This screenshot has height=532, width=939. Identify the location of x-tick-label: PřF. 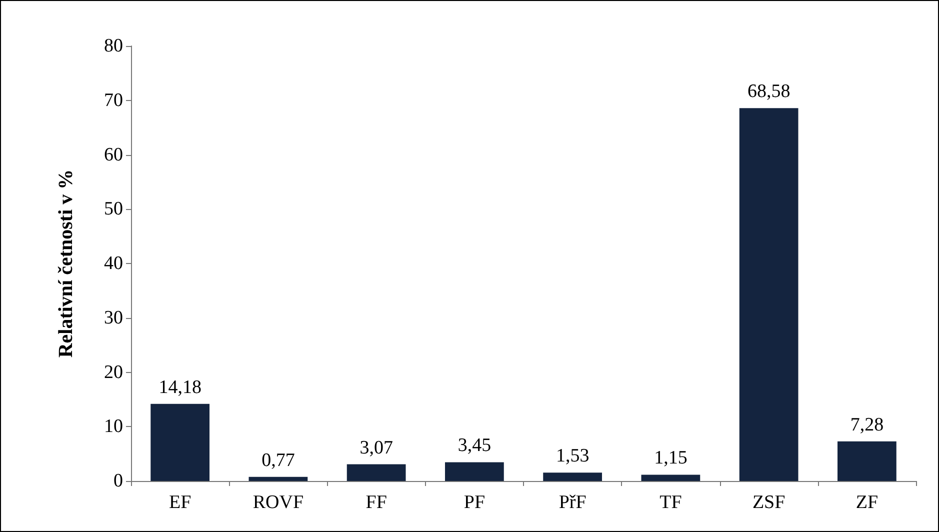
(572, 502).